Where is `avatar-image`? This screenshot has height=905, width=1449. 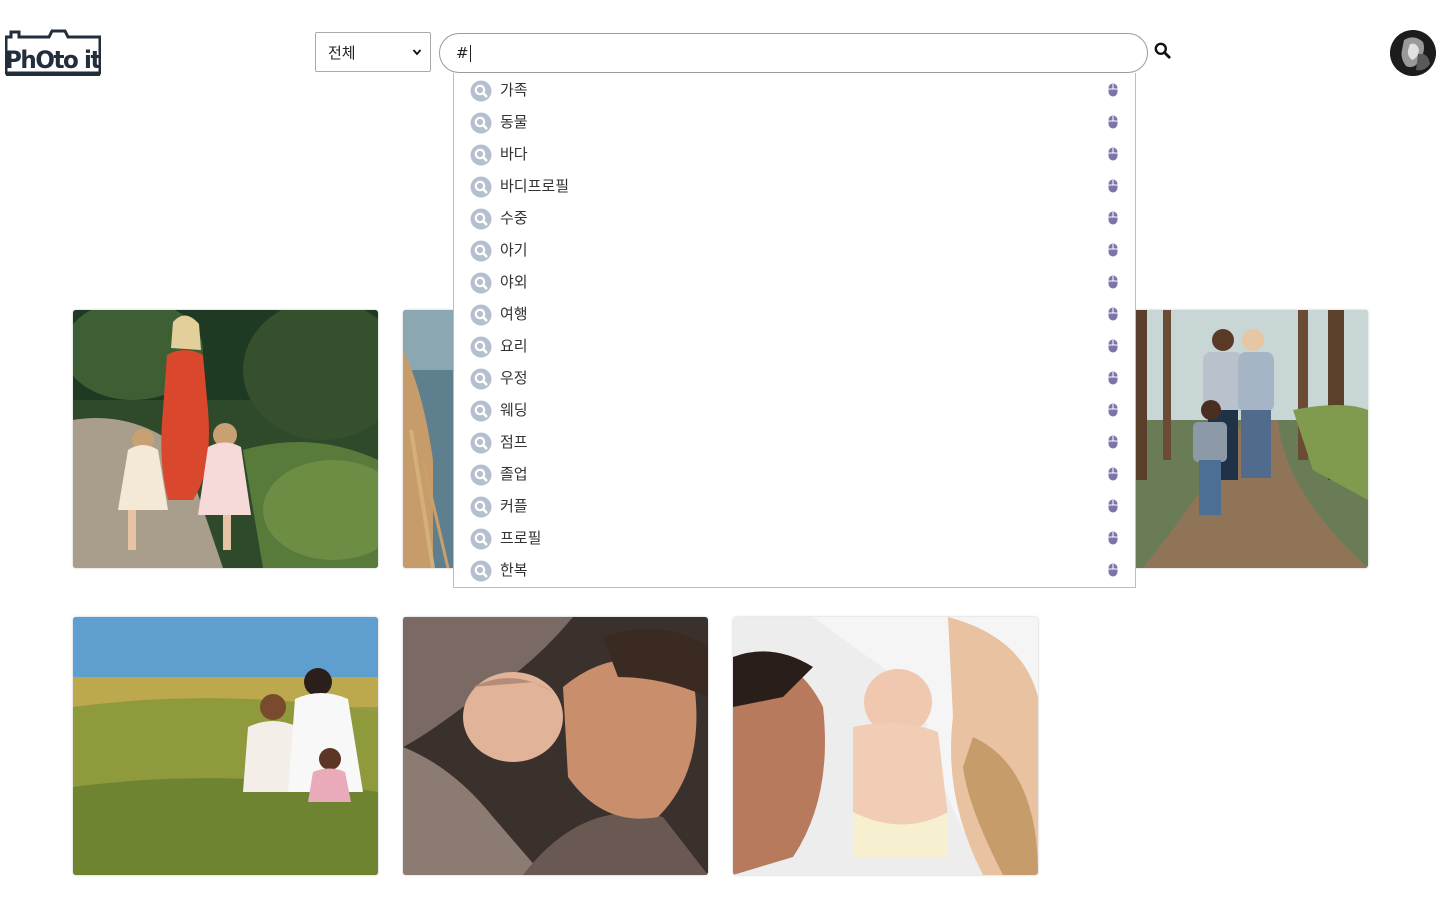 avatar-image is located at coordinates (1413, 53).